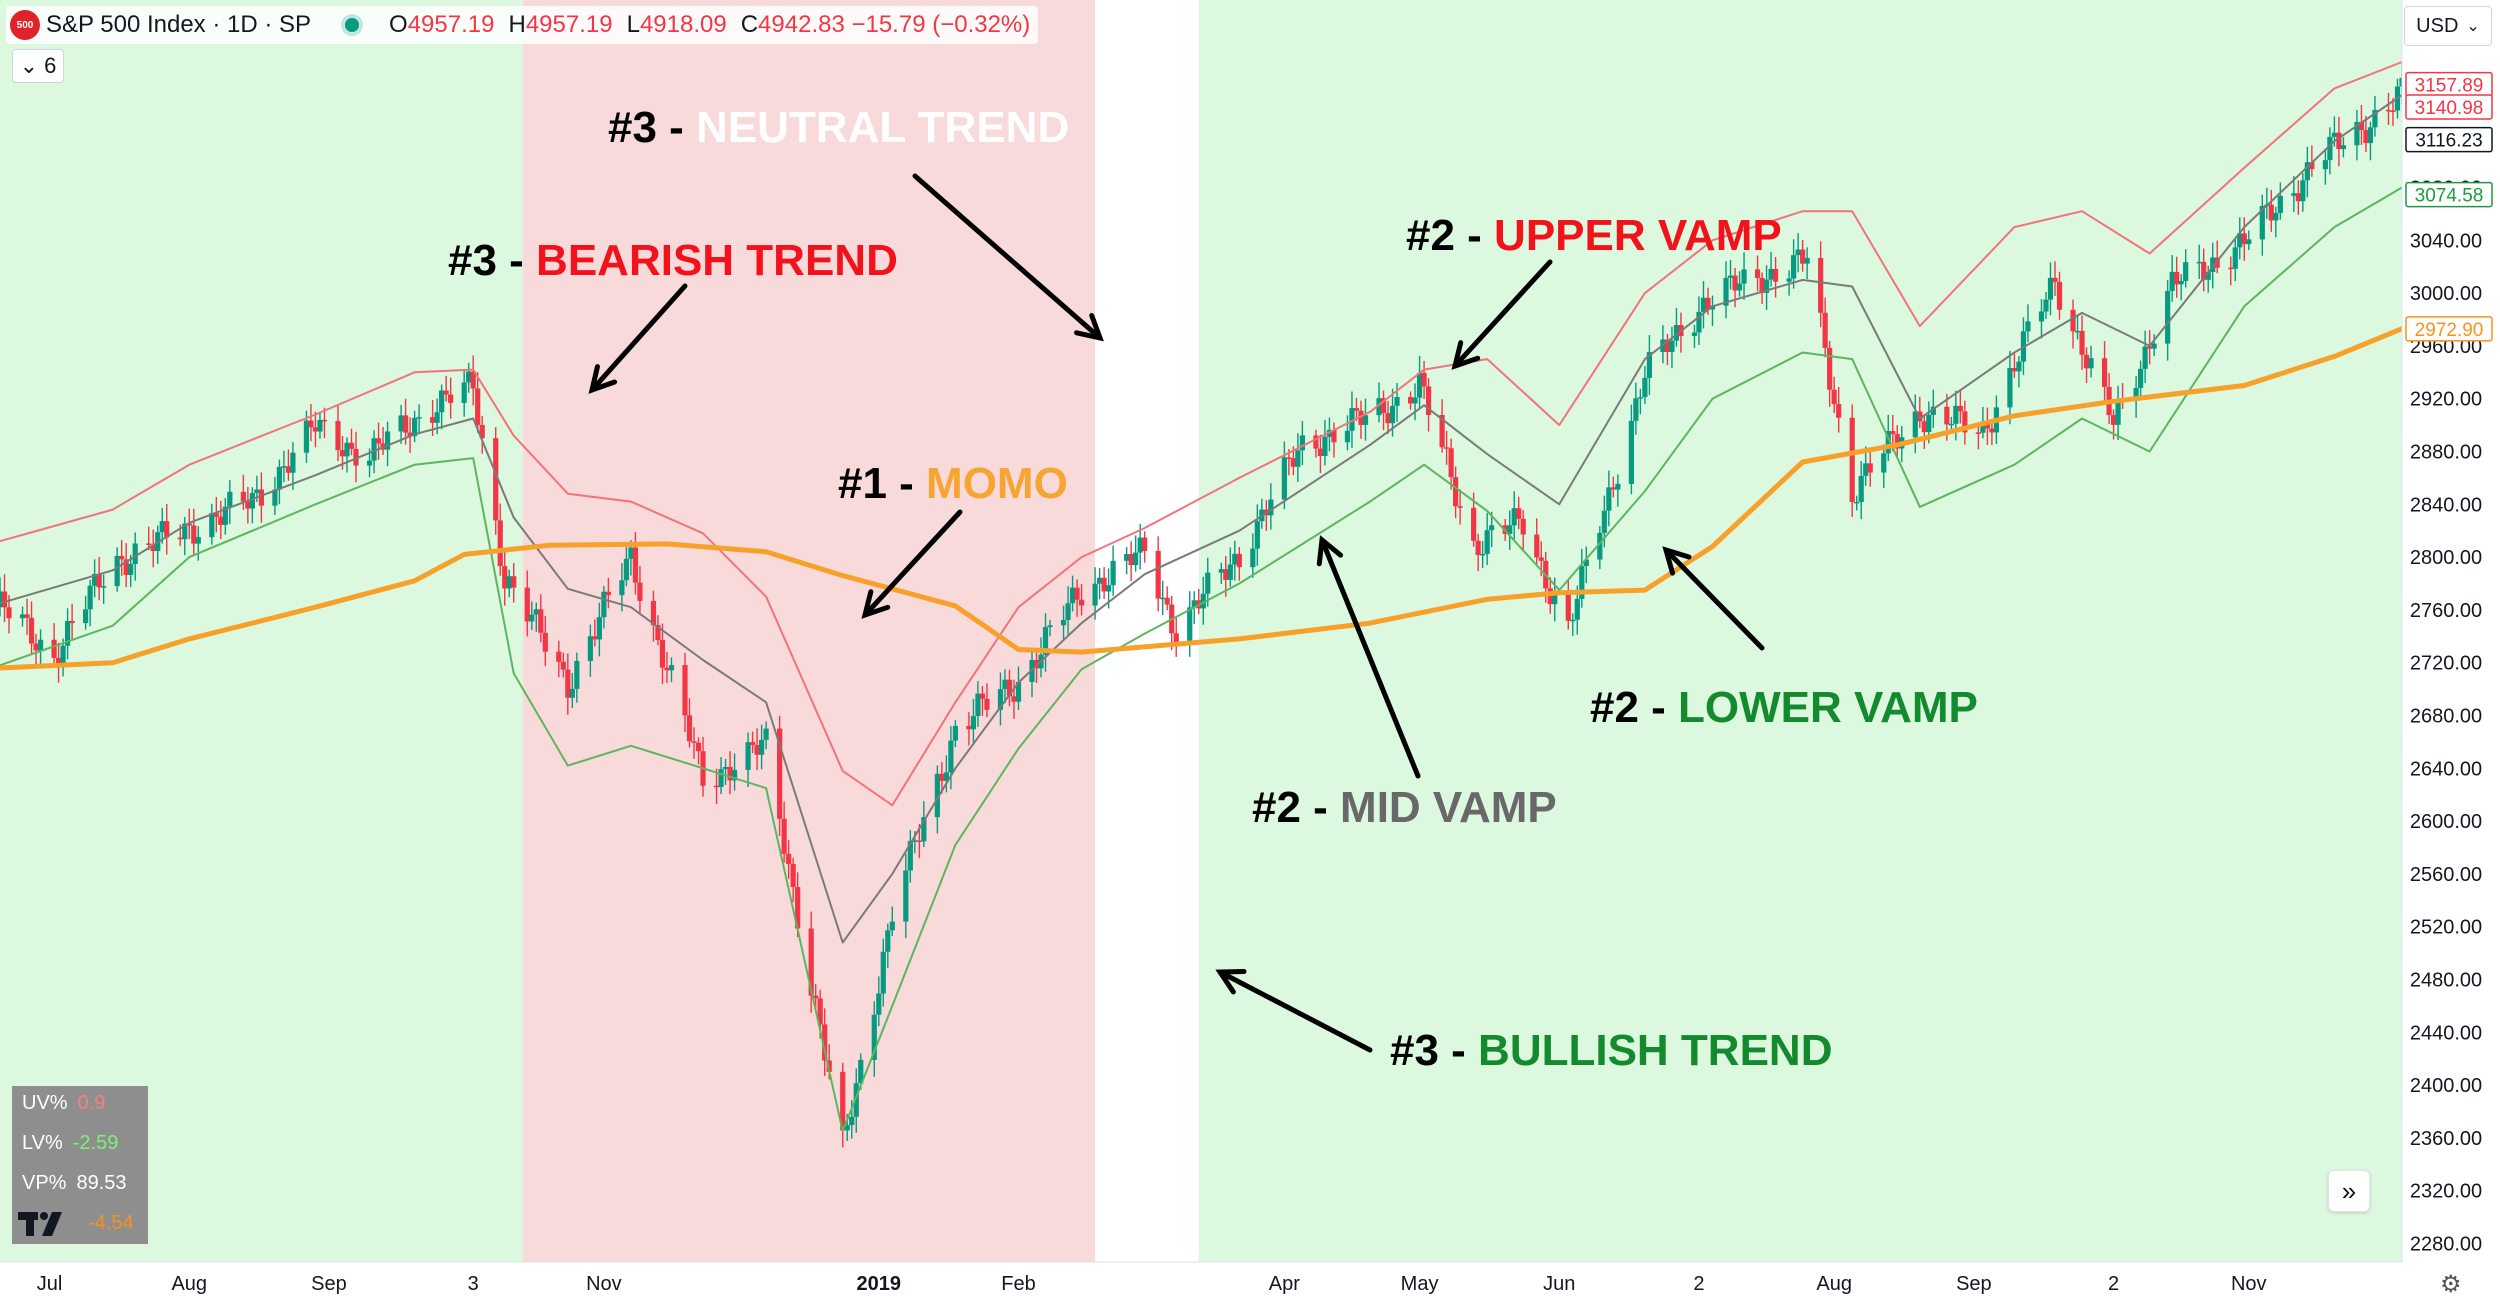 The width and height of the screenshot is (2500, 1304). What do you see at coordinates (2451, 1284) in the screenshot?
I see `settings-gear-icon: ⚙` at bounding box center [2451, 1284].